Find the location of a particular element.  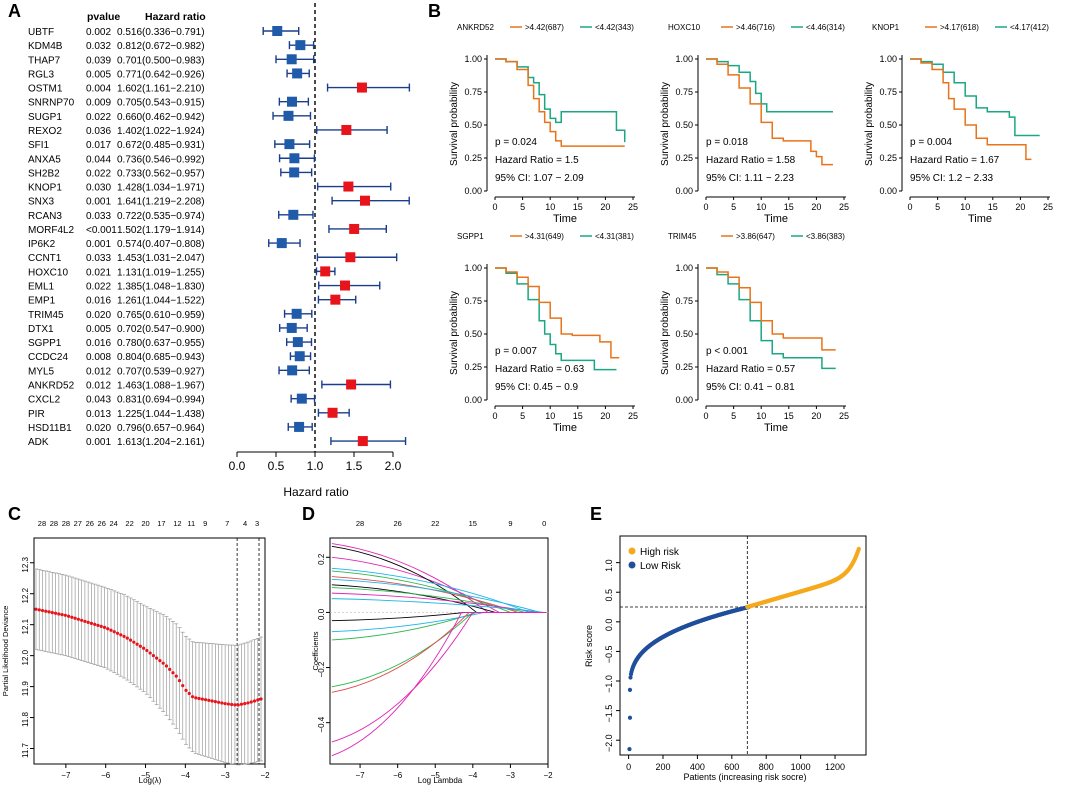

coef-y-tick-label: −0.4 is located at coordinates (321, 724).